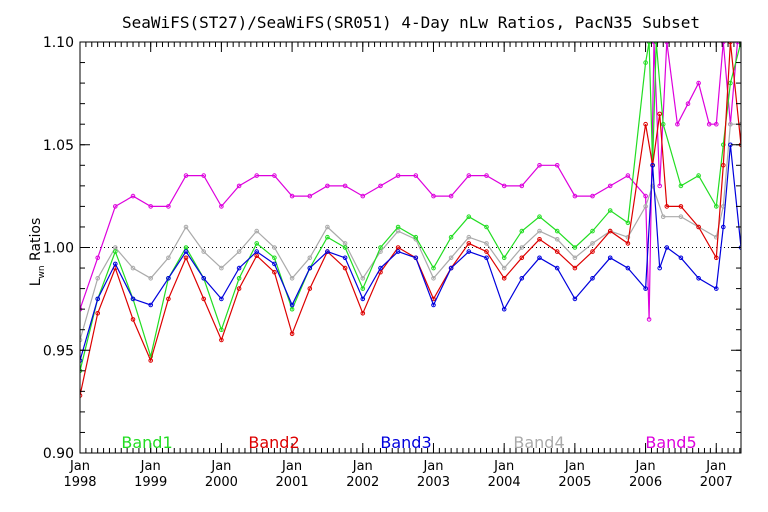 Image resolution: width=768 pixels, height=512 pixels. What do you see at coordinates (42, 271) in the screenshot?
I see `y-axis-label-subscript: wn` at bounding box center [42, 271].